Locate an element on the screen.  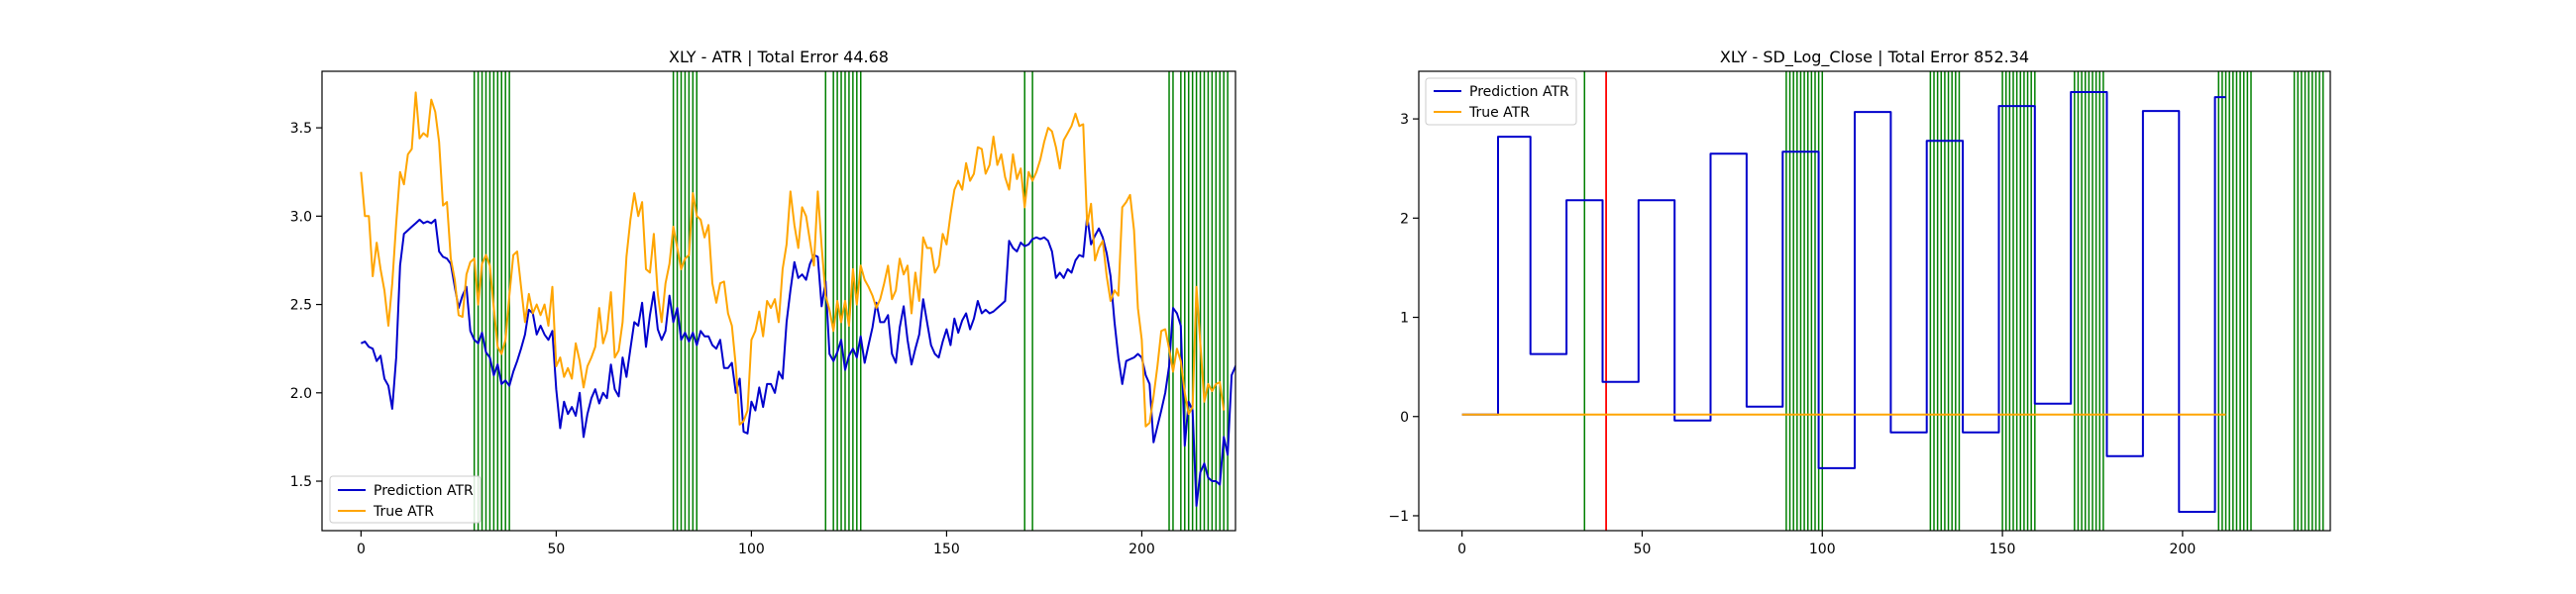
y-tick-label: 3.0 is located at coordinates (301, 217).